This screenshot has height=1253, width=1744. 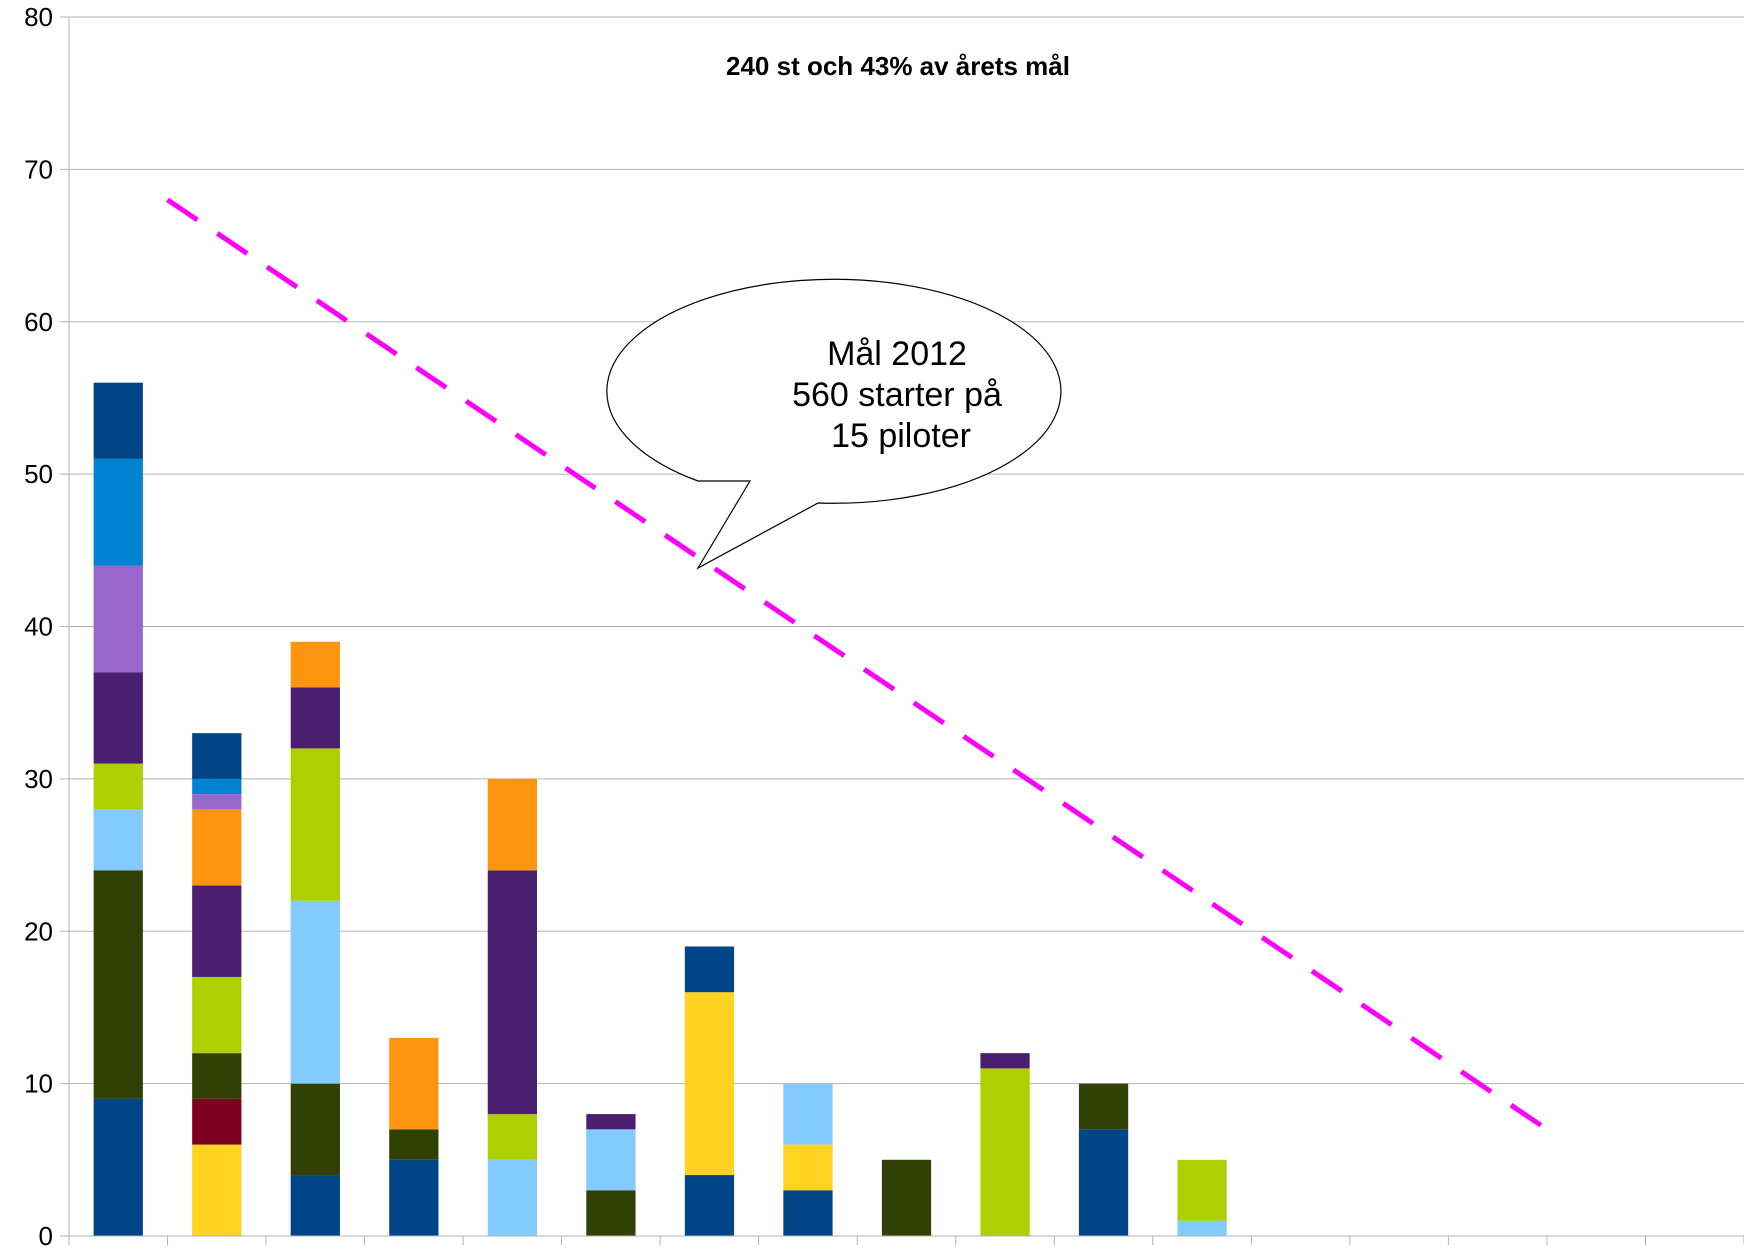 What do you see at coordinates (38, 1084) in the screenshot?
I see `y-tick-label: 10` at bounding box center [38, 1084].